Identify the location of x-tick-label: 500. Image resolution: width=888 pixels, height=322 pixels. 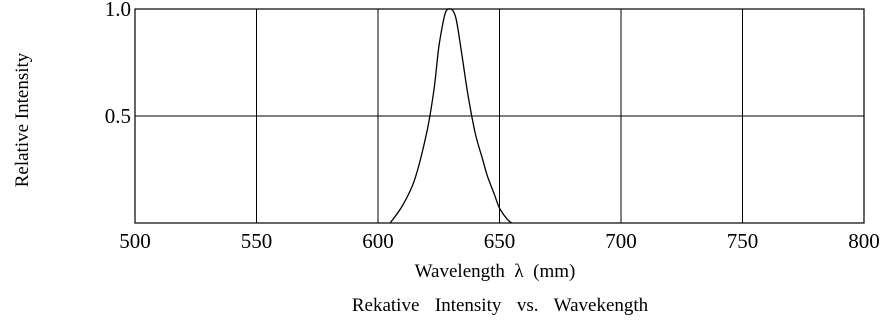
(135, 241).